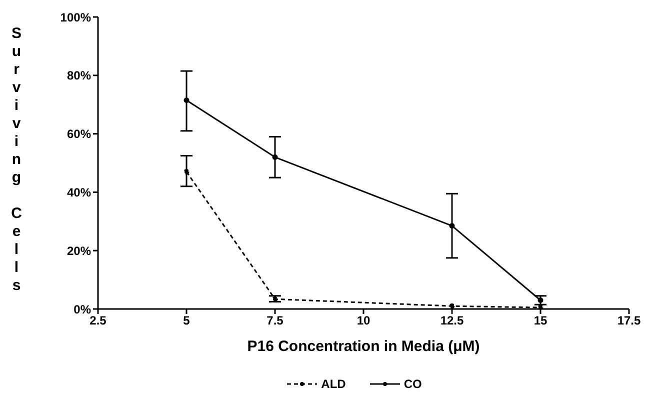 The width and height of the screenshot is (649, 409). What do you see at coordinates (413, 384) in the screenshot?
I see `legend-label: CO` at bounding box center [413, 384].